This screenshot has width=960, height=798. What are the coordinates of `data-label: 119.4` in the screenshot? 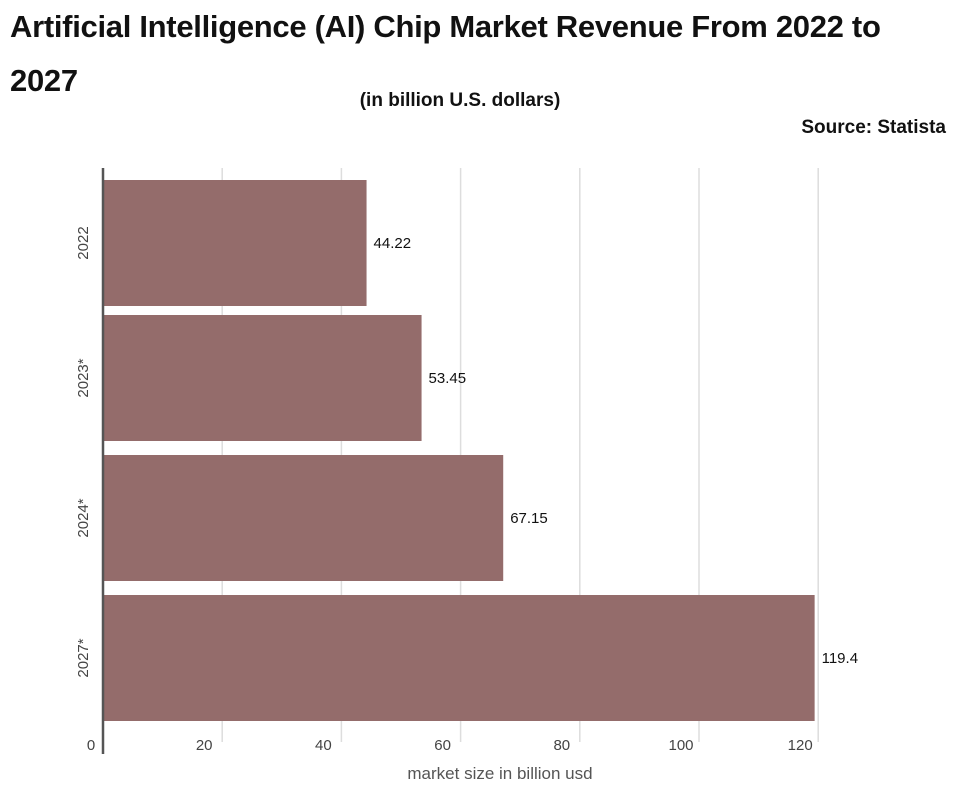 It's located at (840, 658).